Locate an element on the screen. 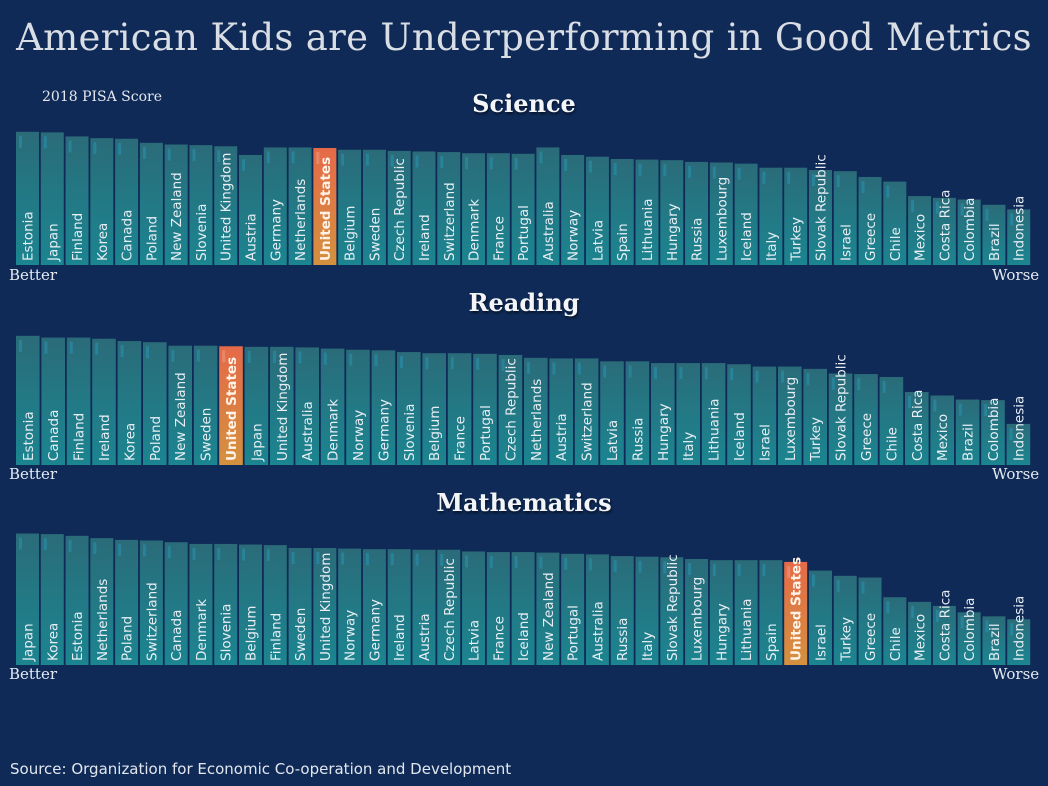 The height and width of the screenshot is (786, 1048). panel-title-science: Science is located at coordinates (524, 103).